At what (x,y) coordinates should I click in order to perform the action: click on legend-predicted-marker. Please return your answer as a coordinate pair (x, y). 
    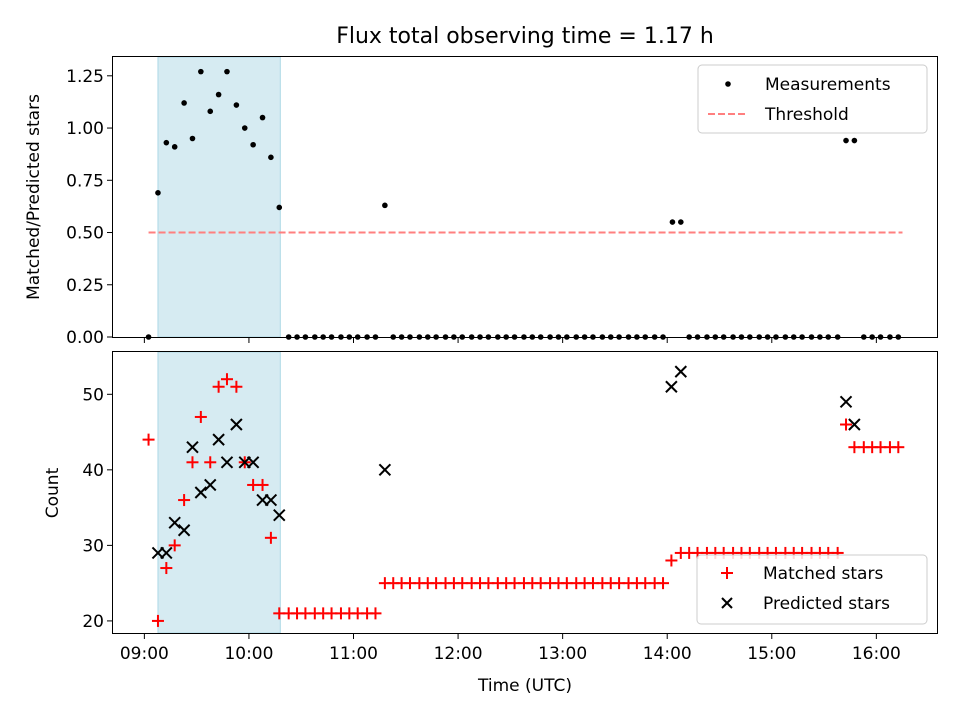
    Looking at the image, I should click on (727, 603).